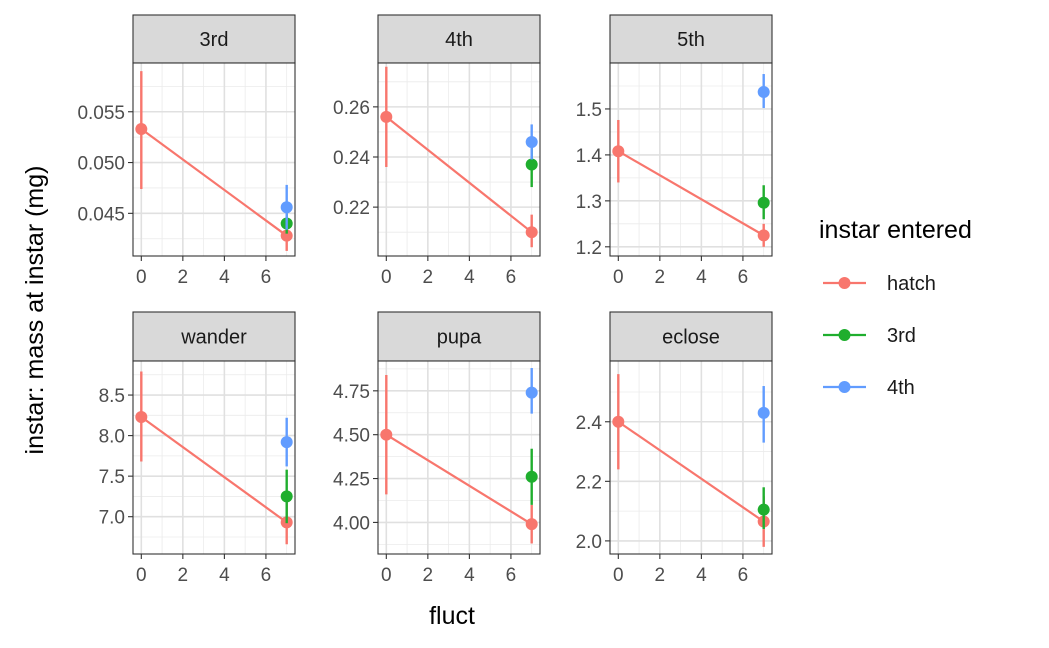  I want to click on y-tick-label: 2.0, so click(589, 542).